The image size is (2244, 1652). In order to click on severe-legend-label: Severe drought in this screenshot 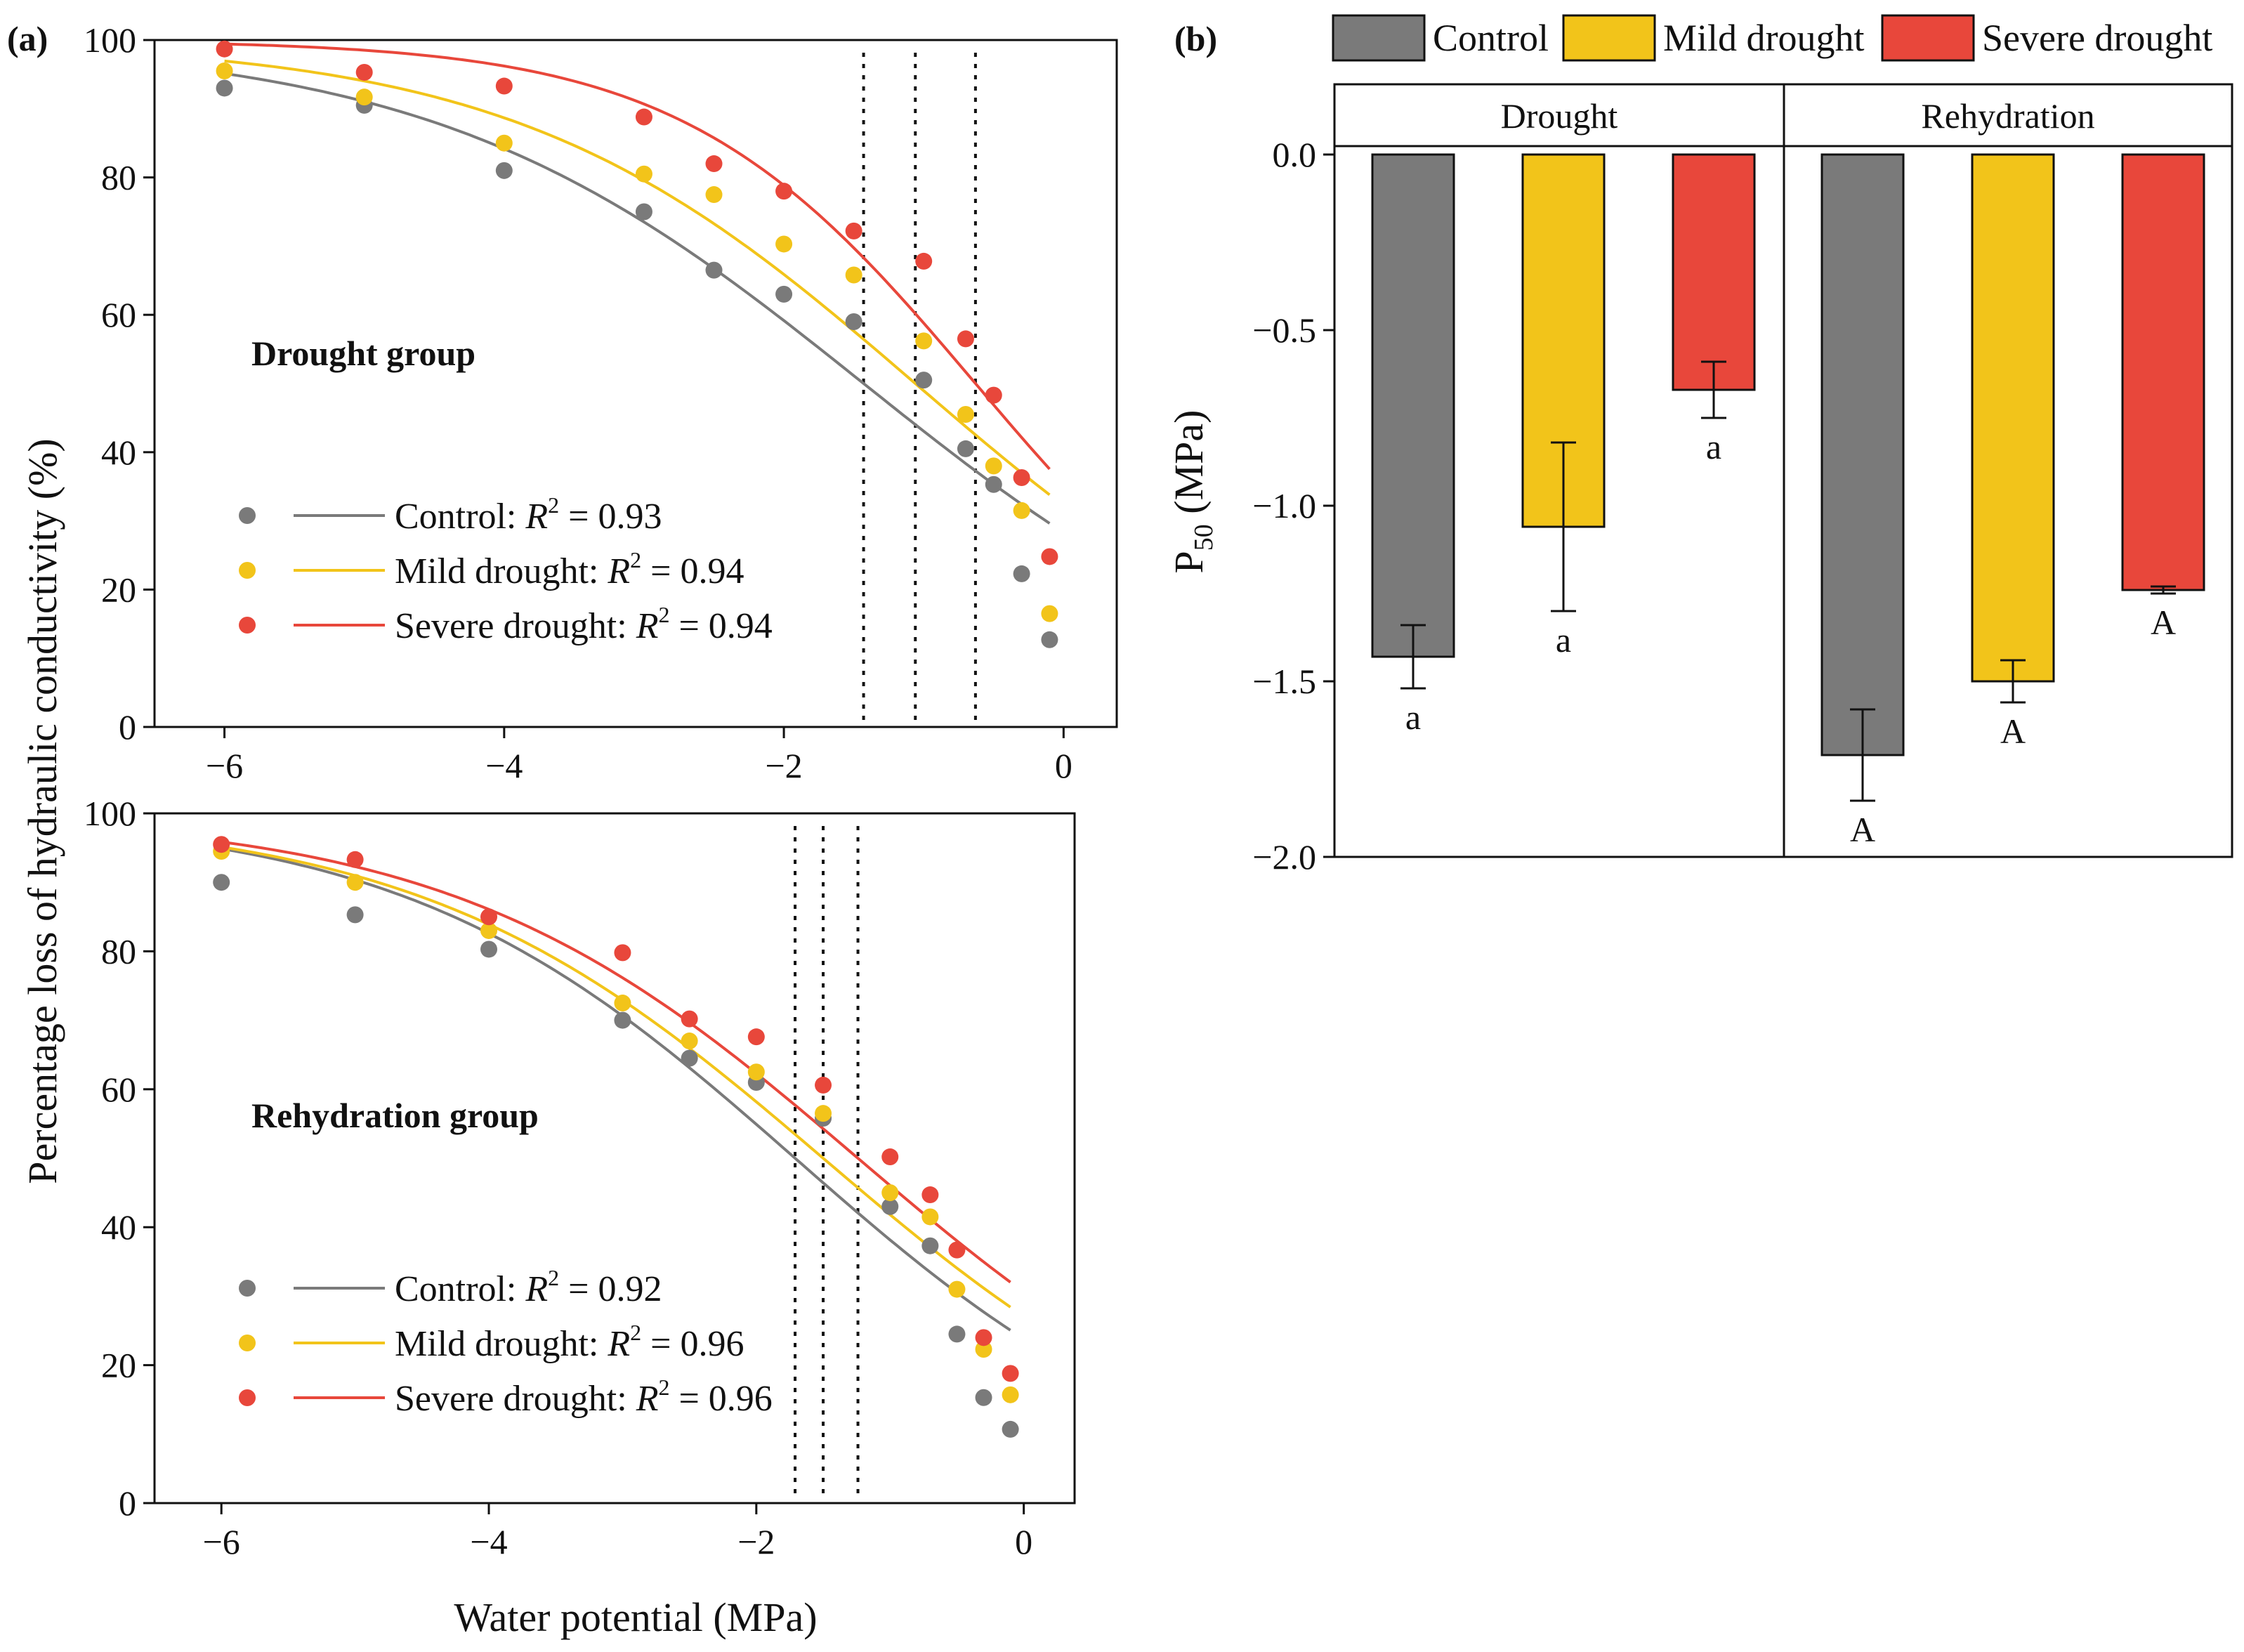, I will do `click(2097, 38)`.